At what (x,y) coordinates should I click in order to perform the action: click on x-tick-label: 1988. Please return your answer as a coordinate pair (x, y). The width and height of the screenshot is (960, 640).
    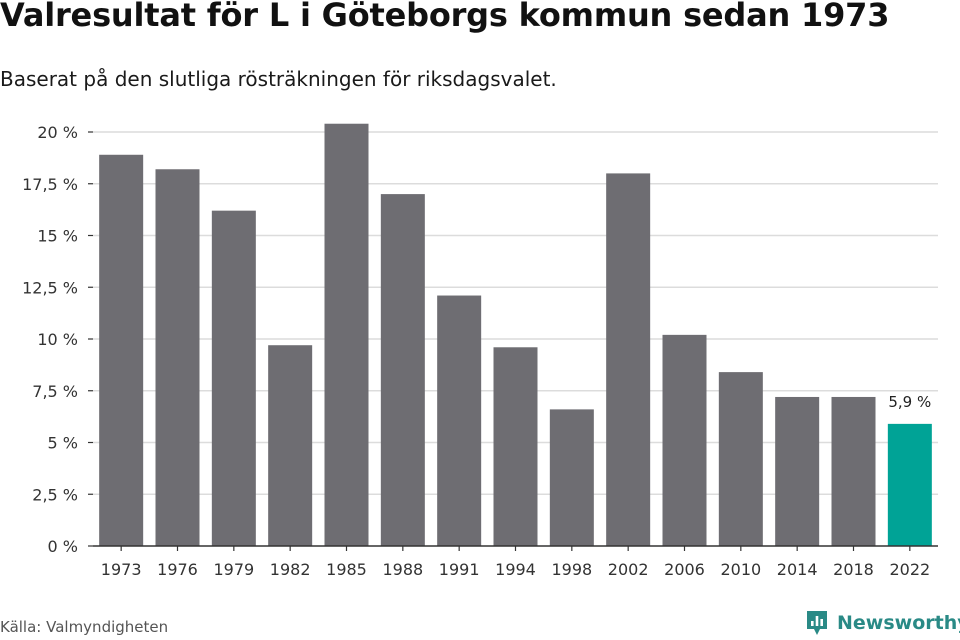
    Looking at the image, I should click on (402, 569).